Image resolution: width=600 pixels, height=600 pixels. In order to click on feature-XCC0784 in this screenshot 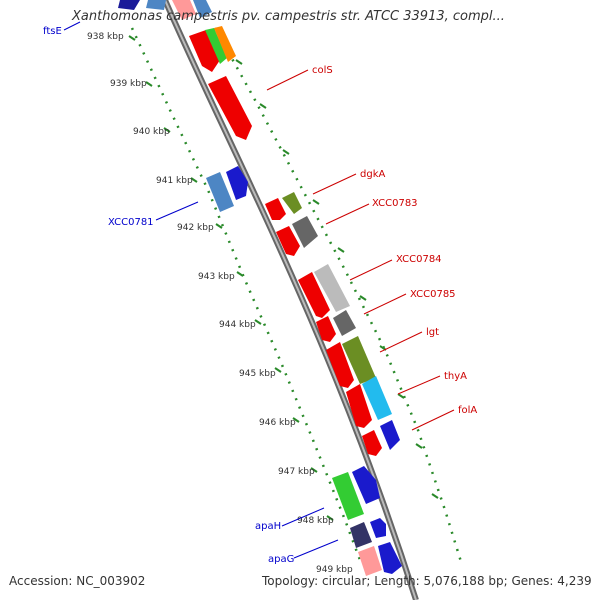, I will do `click(324, 291)`.